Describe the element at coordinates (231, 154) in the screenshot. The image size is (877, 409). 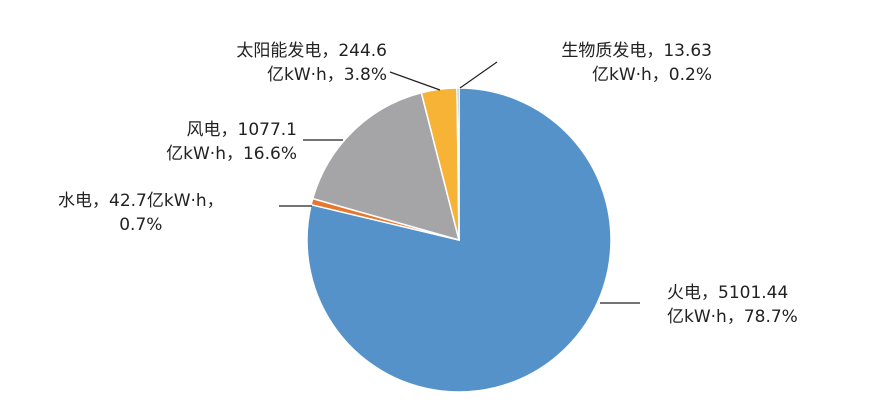
I see `label-wind-line2: 亿kW·h，16.6%` at that location.